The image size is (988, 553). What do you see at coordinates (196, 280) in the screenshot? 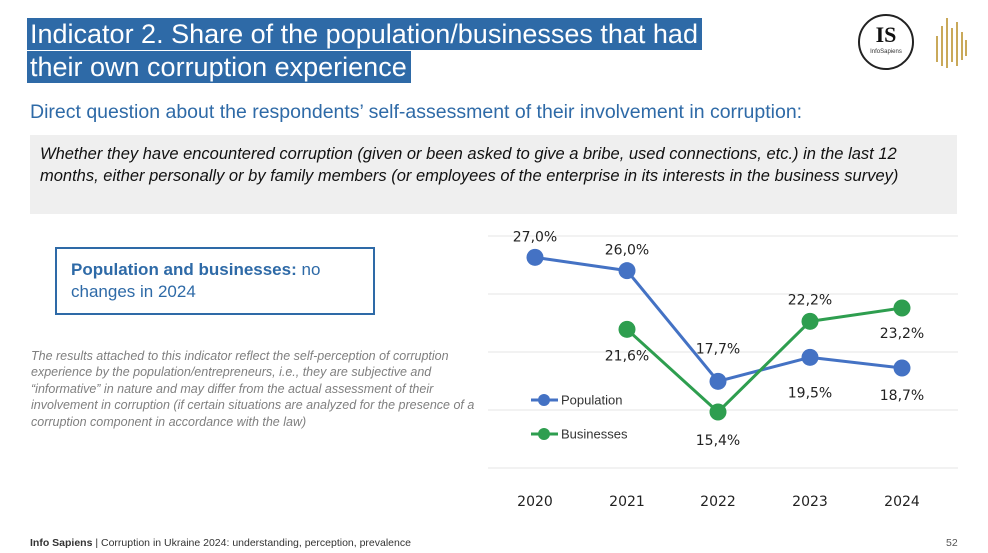
I see `callout-text: no changes in 2024` at bounding box center [196, 280].